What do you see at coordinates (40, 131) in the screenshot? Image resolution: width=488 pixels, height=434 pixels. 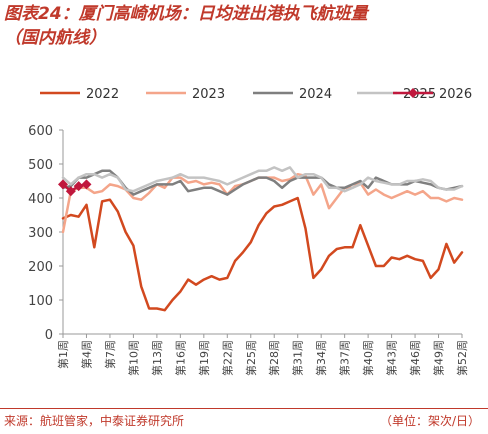 I see `y-tick-label: 600` at bounding box center [40, 131].